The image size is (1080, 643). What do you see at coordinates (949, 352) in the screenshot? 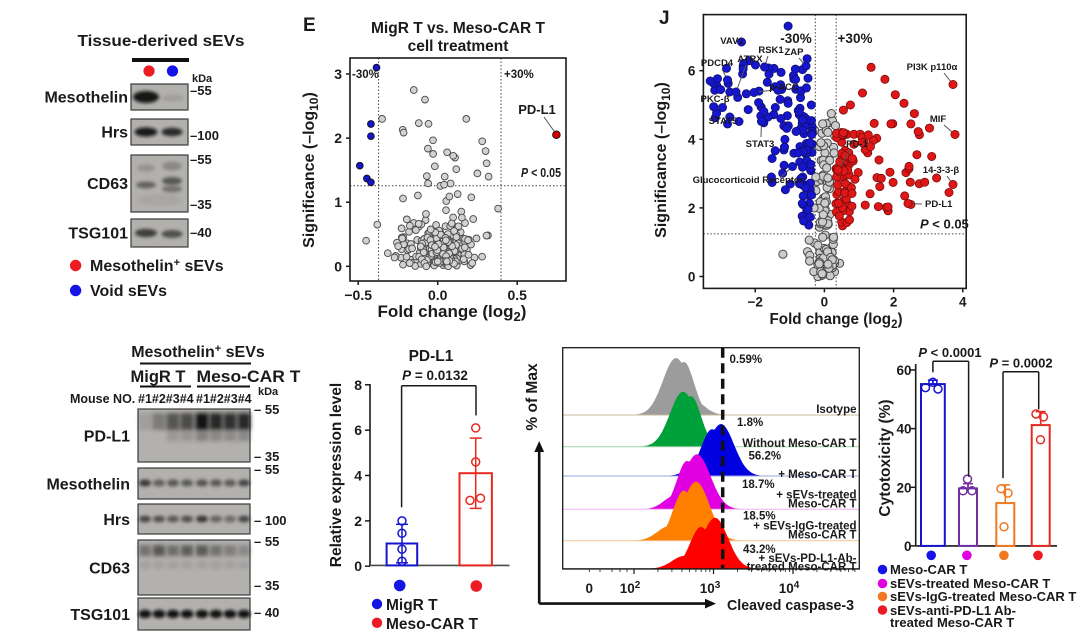
I see `svg-text: P < 0.0001` at bounding box center [949, 352].